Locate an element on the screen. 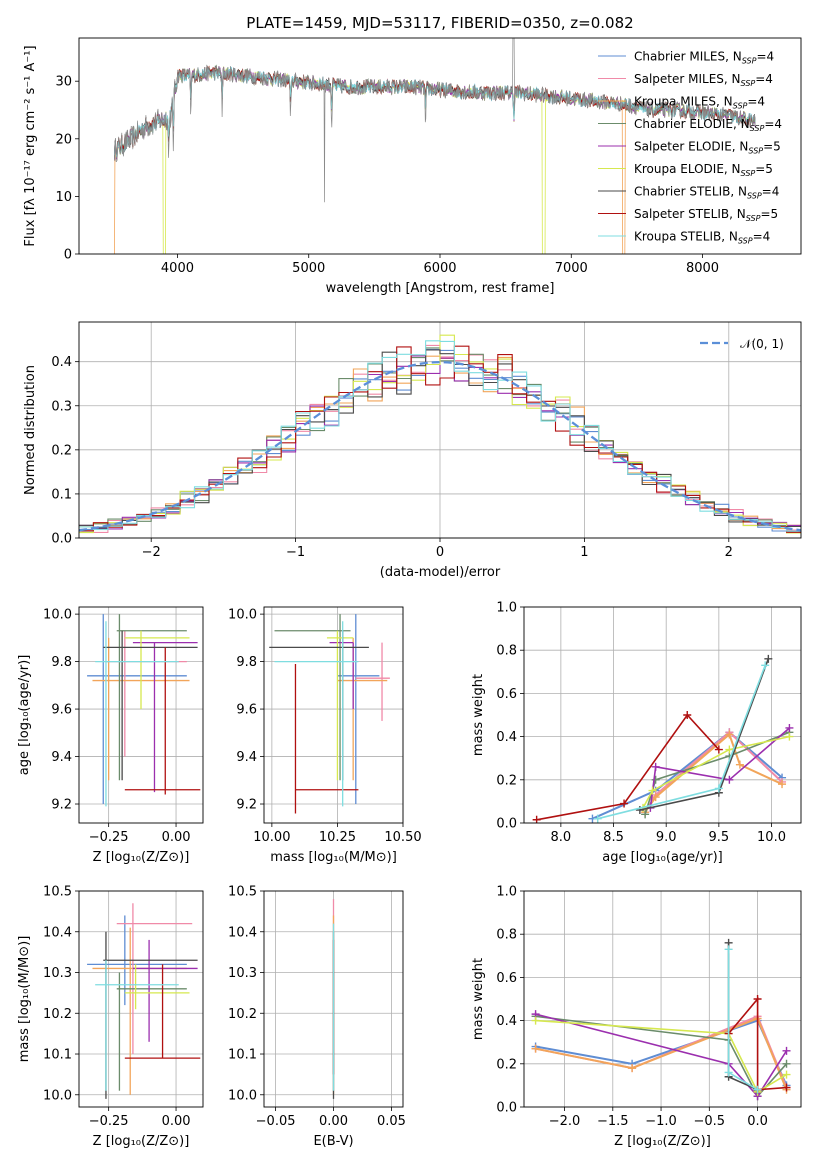 The image size is (819, 1170). legend-label: Salpeter MILES, NSSP=4 is located at coordinates (703, 80).